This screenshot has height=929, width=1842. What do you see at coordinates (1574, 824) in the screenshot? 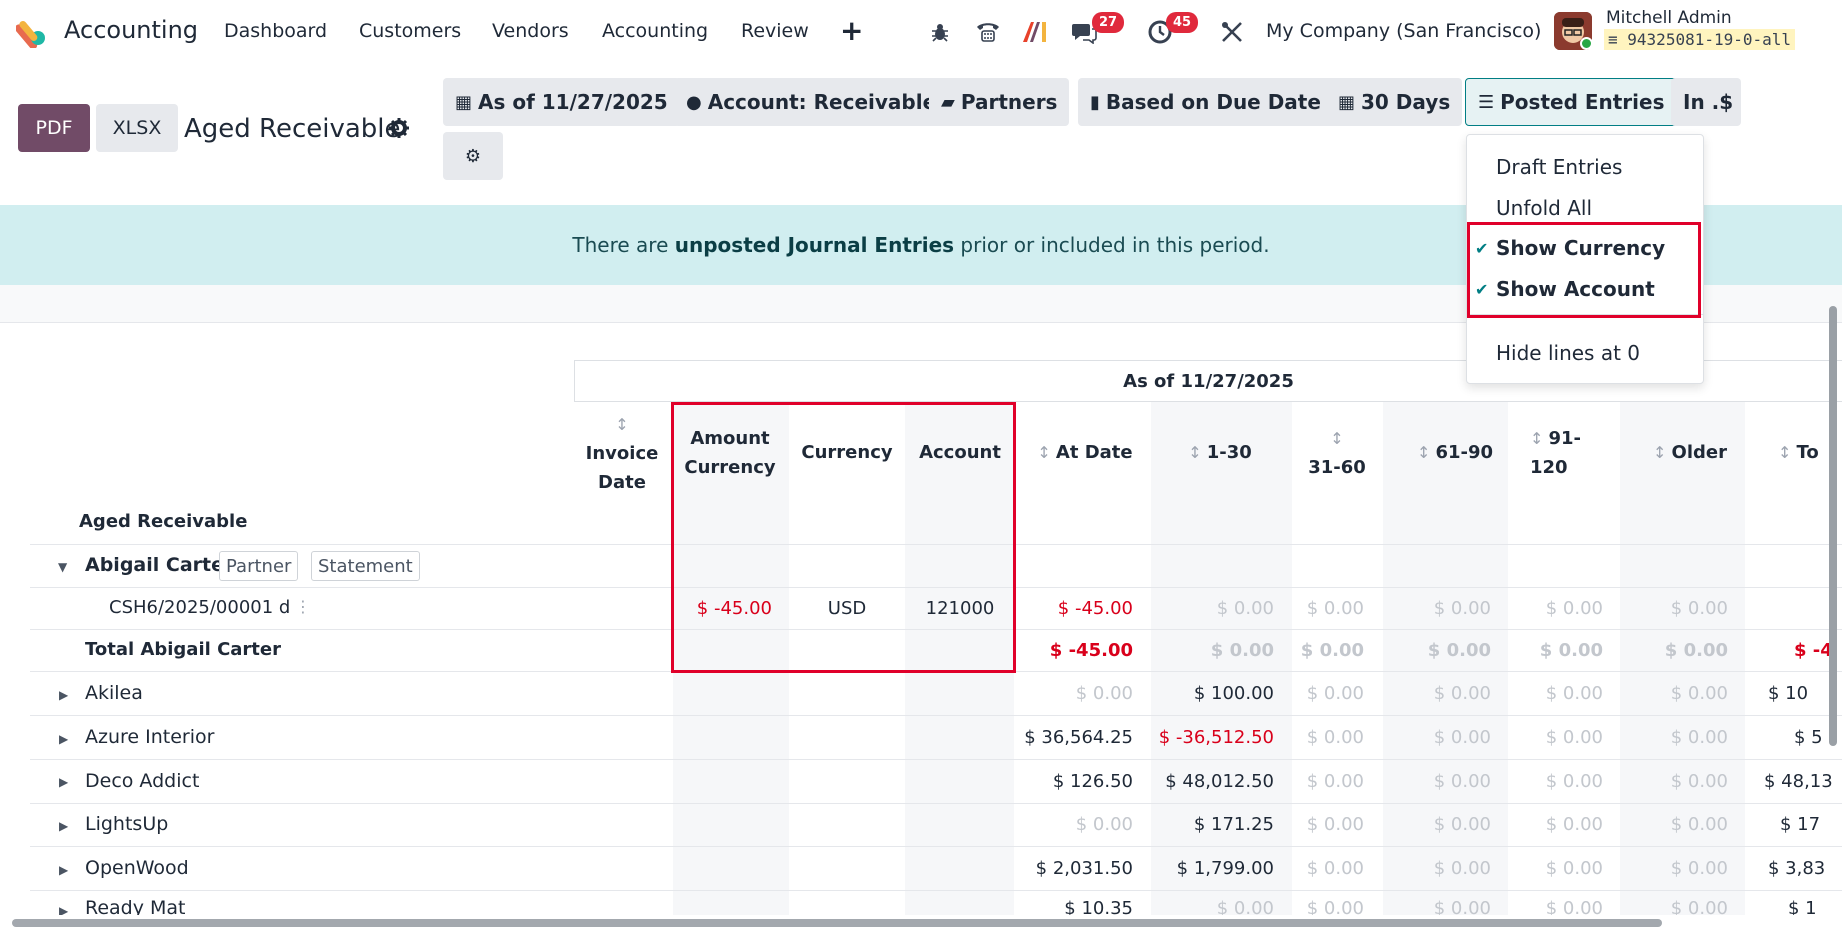
I see `lightsup-91-120: $ 0.00` at bounding box center [1574, 824].